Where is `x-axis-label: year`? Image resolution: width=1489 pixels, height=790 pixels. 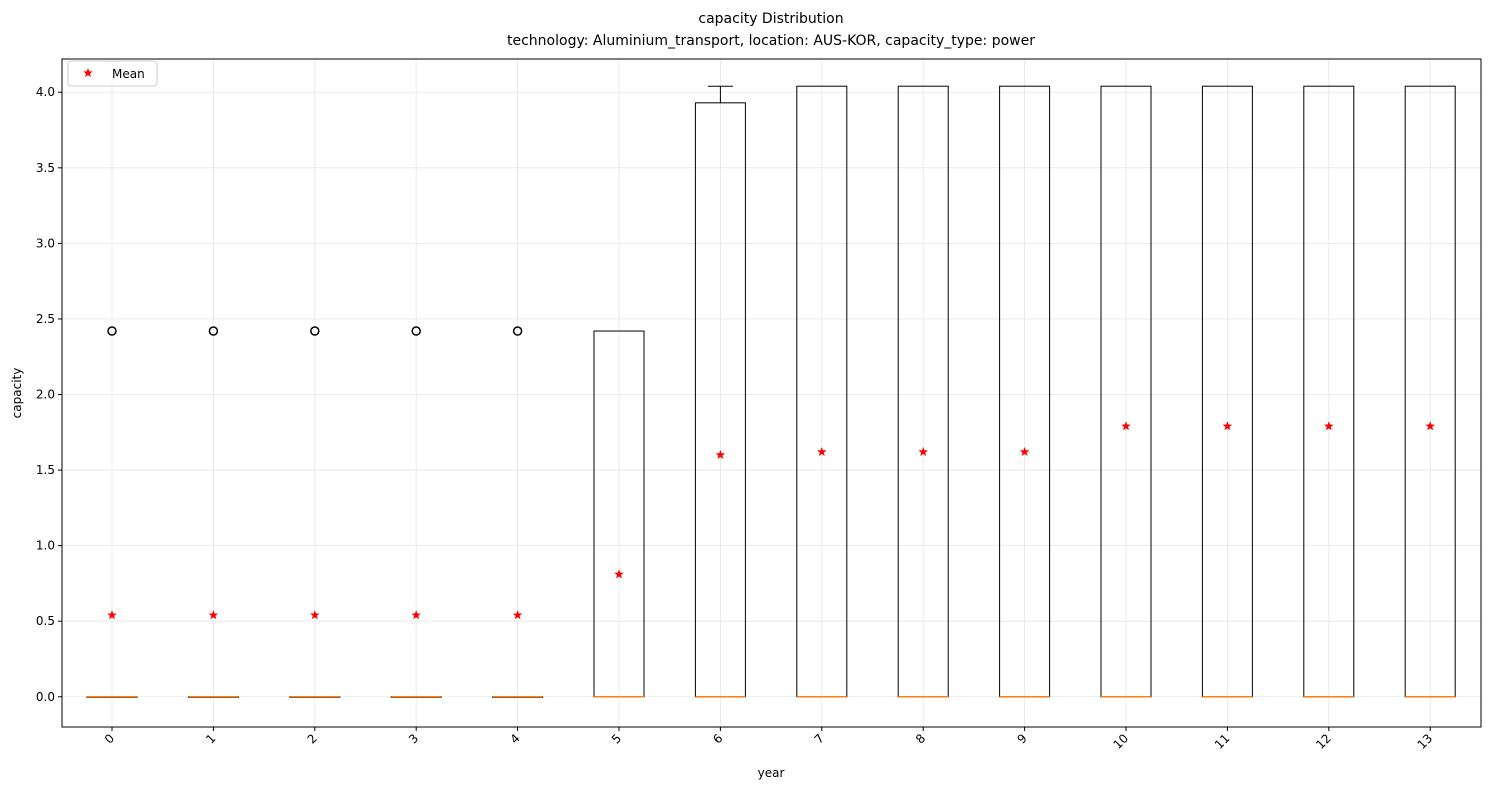 x-axis-label: year is located at coordinates (771, 773).